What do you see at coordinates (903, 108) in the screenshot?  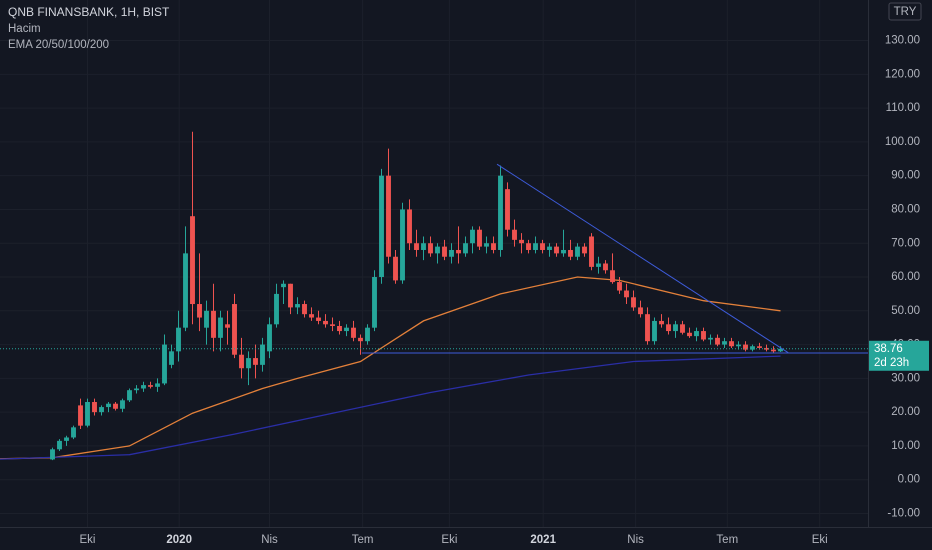 I see `y-tick-label: 110.00` at bounding box center [903, 108].